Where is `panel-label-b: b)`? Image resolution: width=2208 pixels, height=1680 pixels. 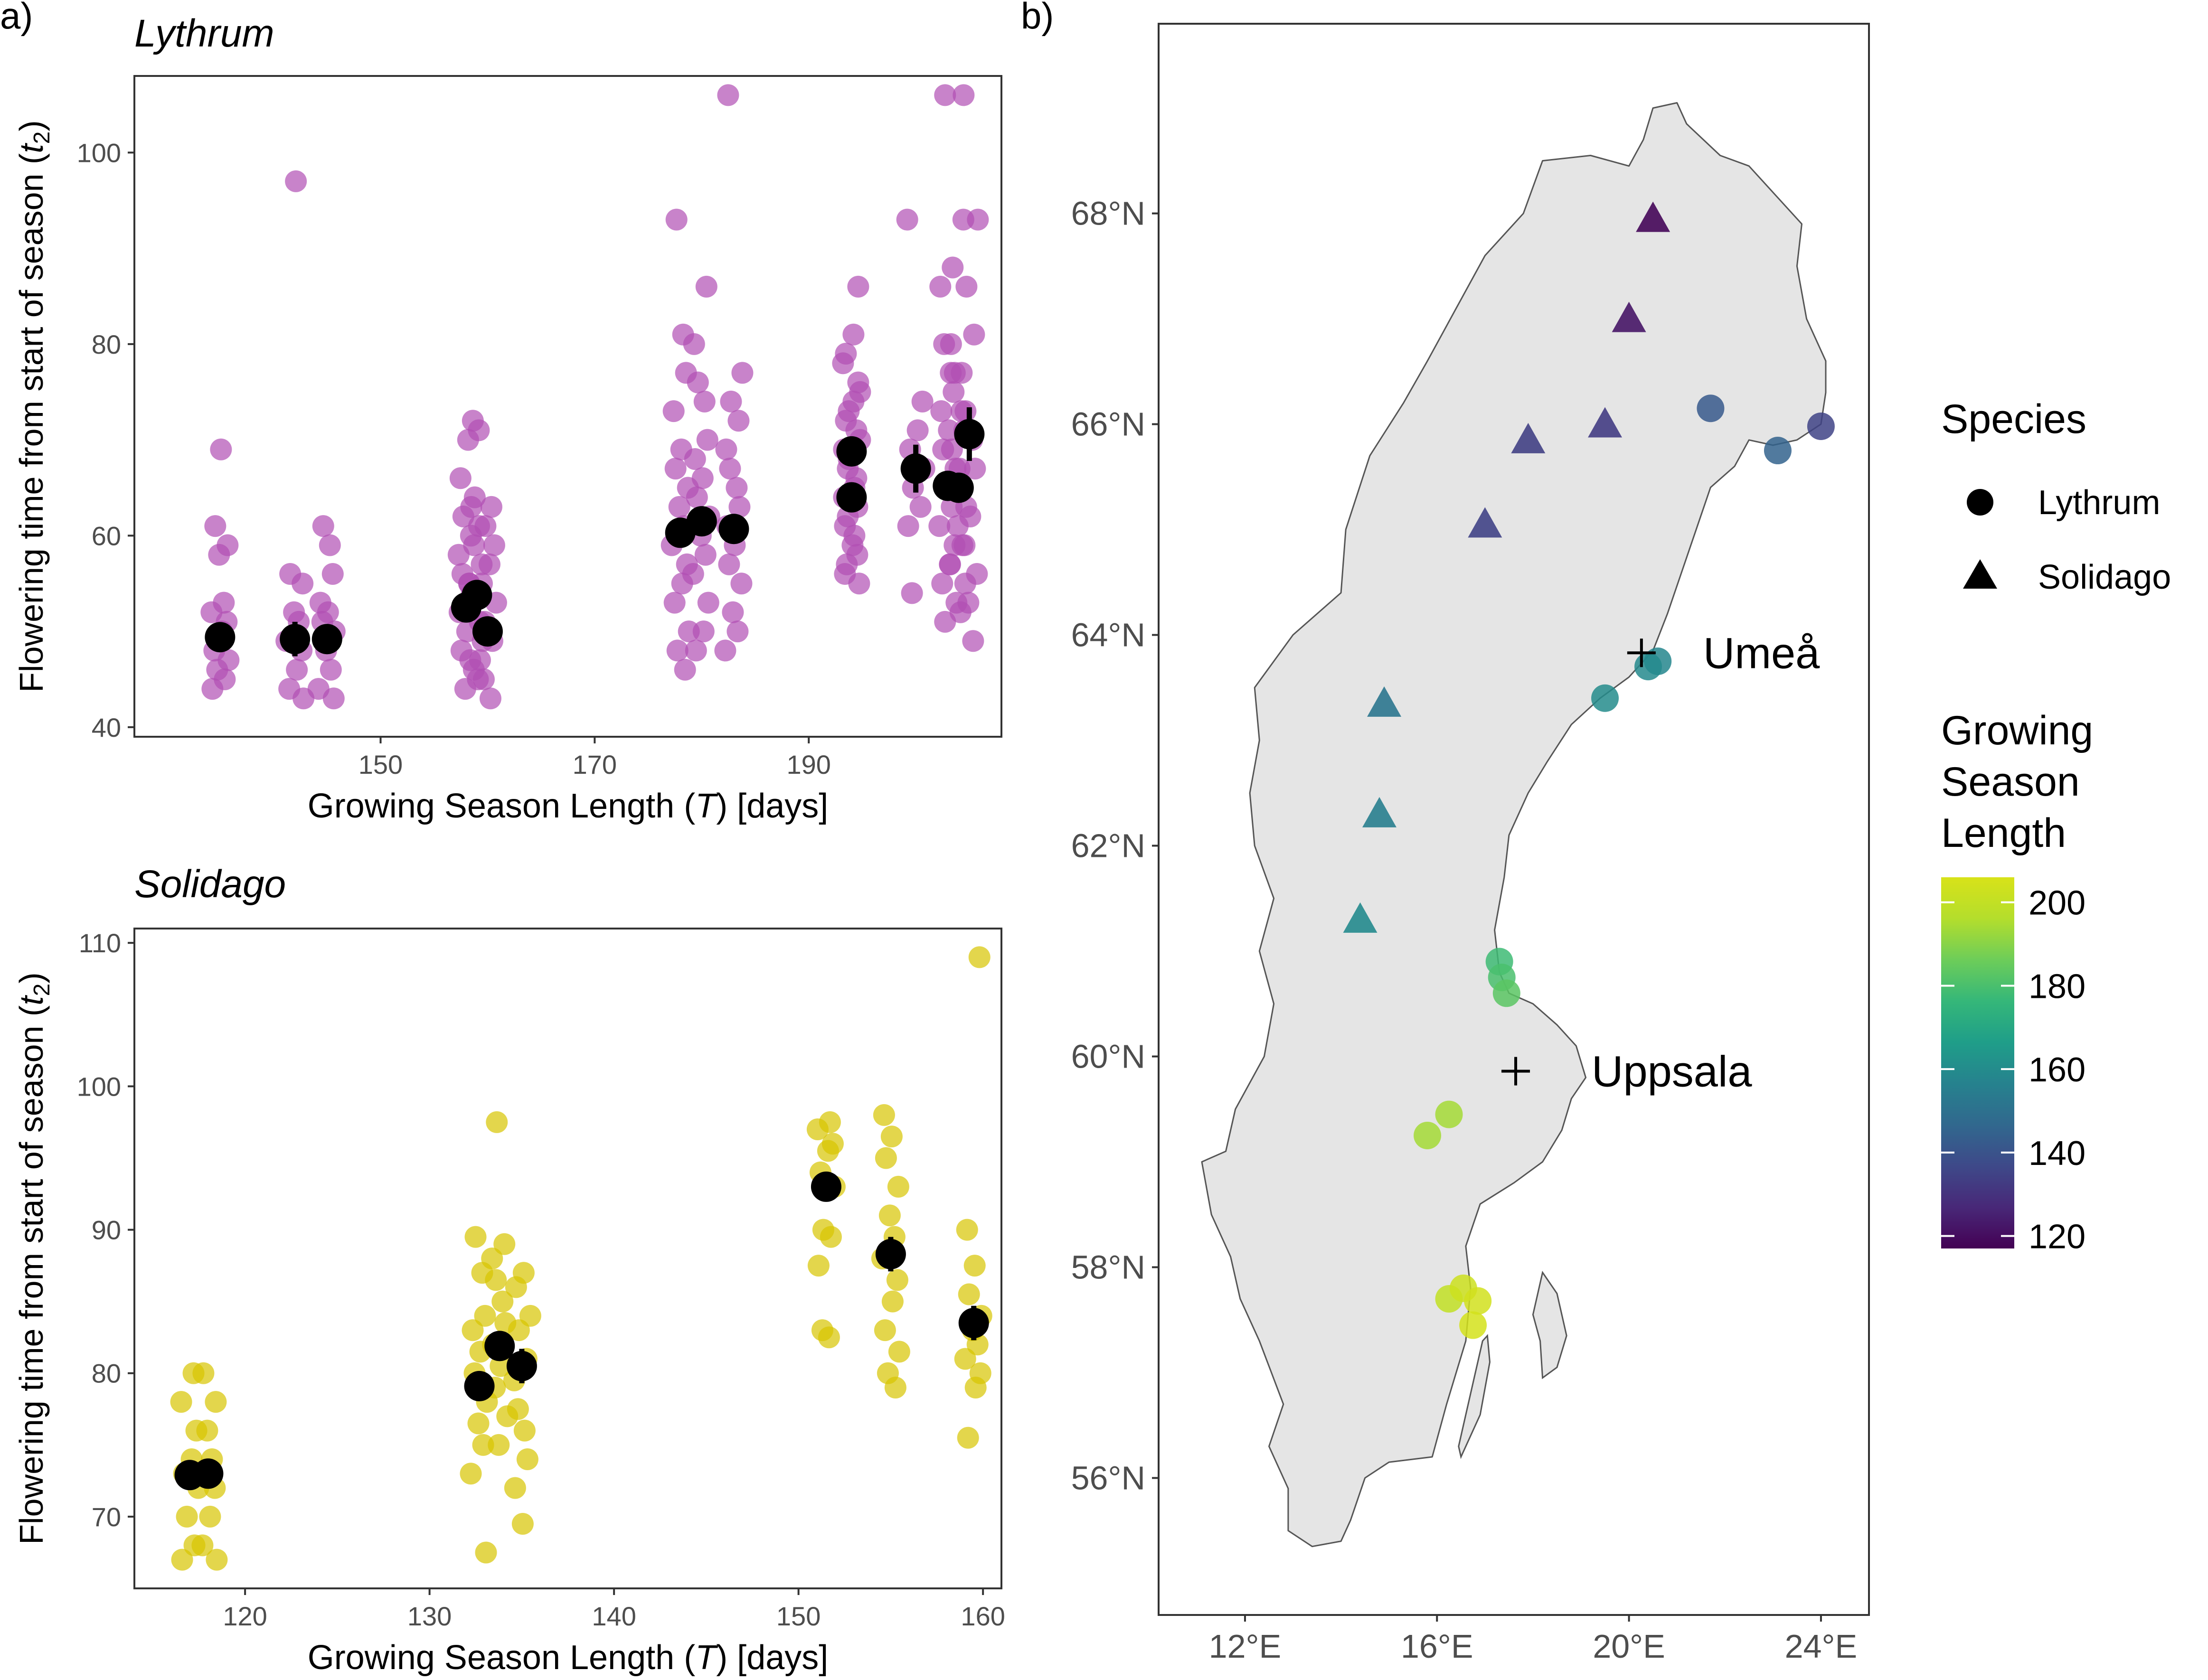 panel-label-b: b) is located at coordinates (1037, 18).